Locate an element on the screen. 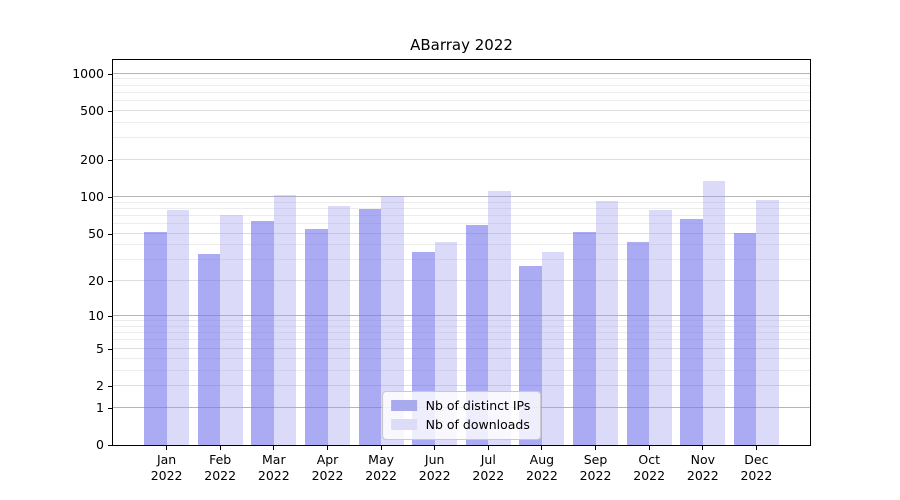 Image resolution: width=900 pixels, height=500 pixels. x-axis-tick-dec is located at coordinates (756, 447).